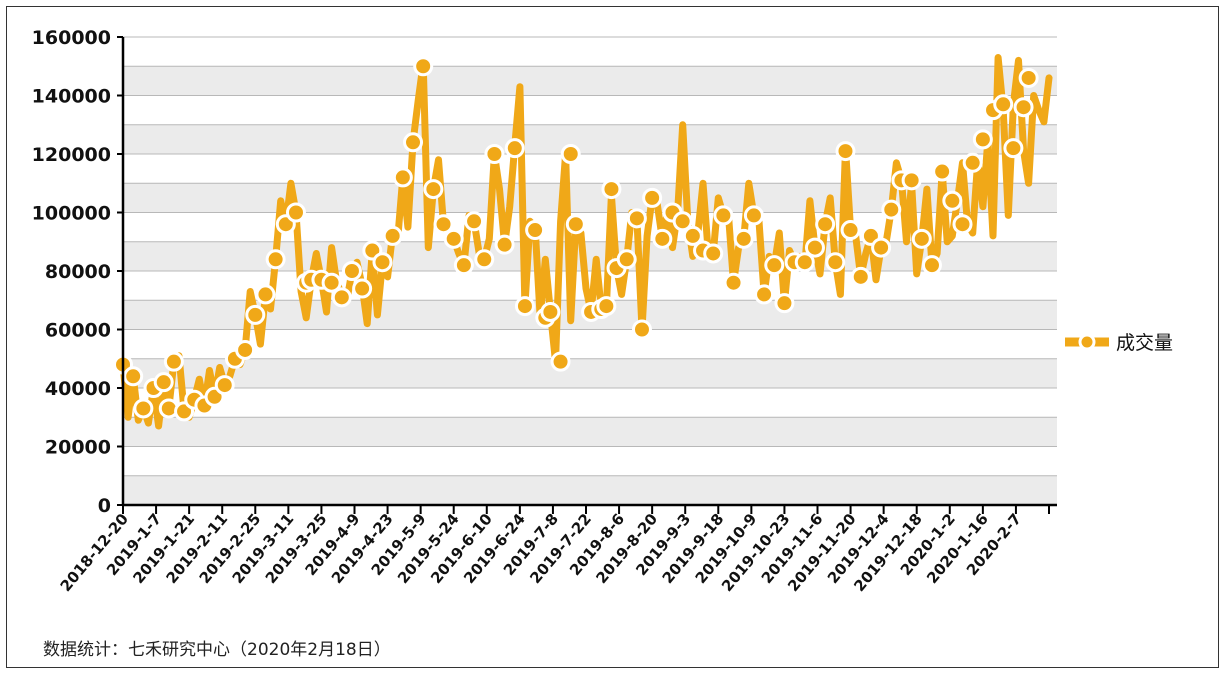 Image resolution: width=1225 pixels, height=674 pixels. What do you see at coordinates (104, 506) in the screenshot?
I see `y-tick-label: 0` at bounding box center [104, 506].